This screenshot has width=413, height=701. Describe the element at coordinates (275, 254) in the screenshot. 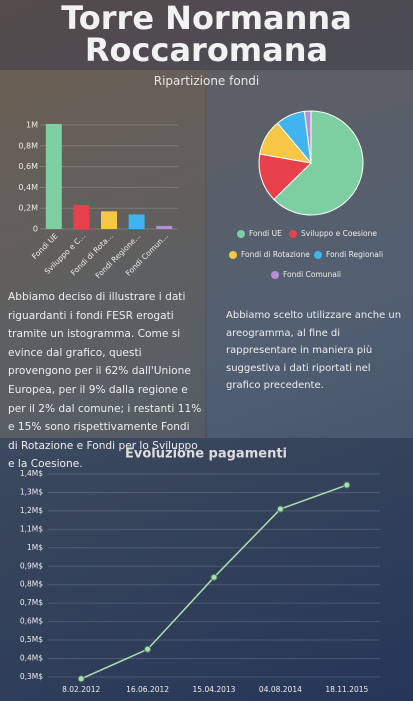

I see `legend-label: Fondi di Rotazione` at that location.